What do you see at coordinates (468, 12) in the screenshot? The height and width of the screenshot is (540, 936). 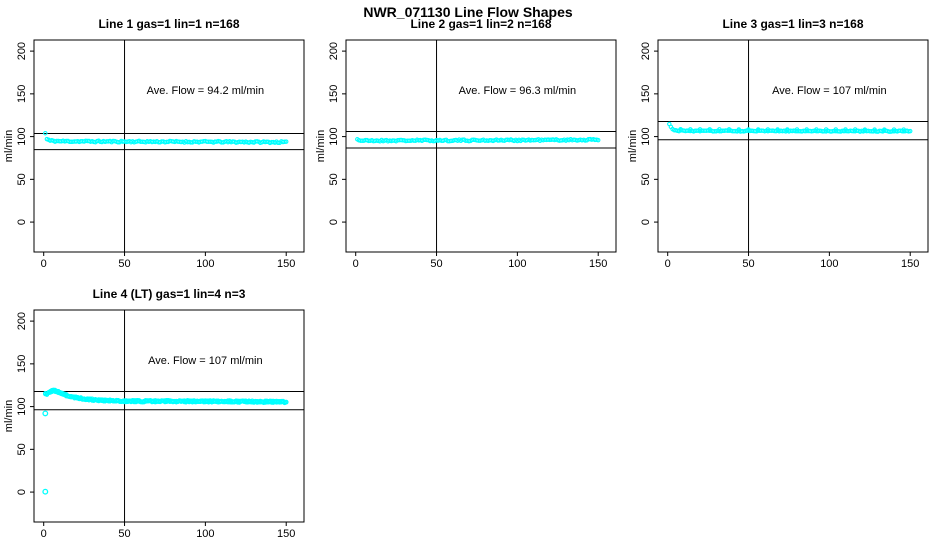 I see `main-title: NWR_071130 Line Flow Shapes` at bounding box center [468, 12].